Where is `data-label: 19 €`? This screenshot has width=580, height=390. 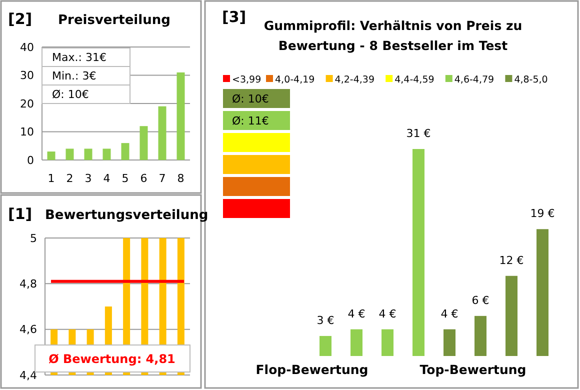 data-label: 19 € is located at coordinates (542, 213).